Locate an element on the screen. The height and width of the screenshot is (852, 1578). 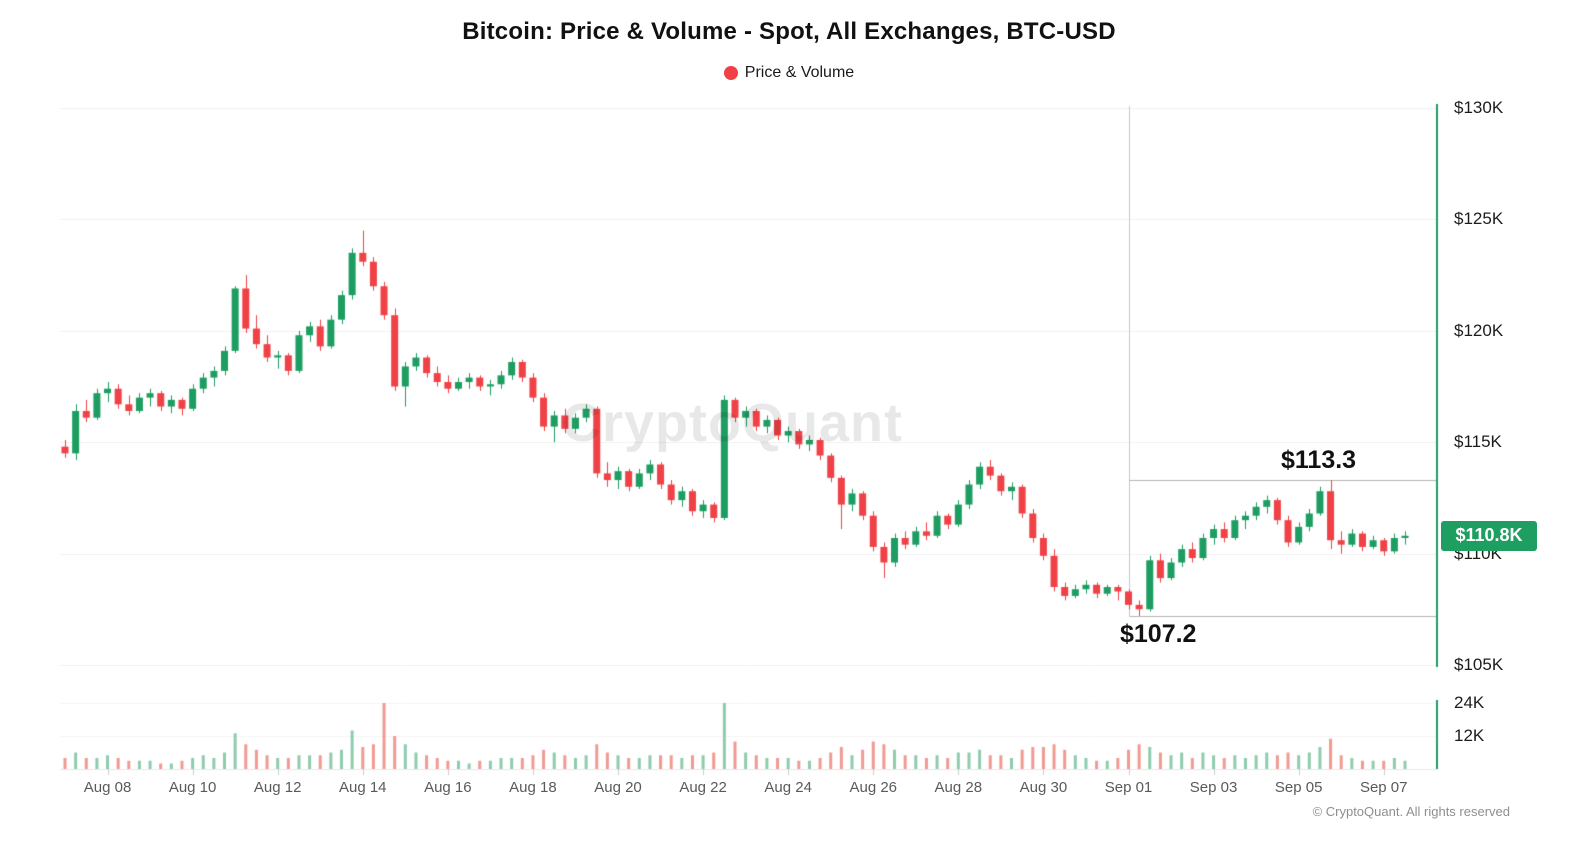
x-axis-tick: Aug 28 is located at coordinates (958, 787).